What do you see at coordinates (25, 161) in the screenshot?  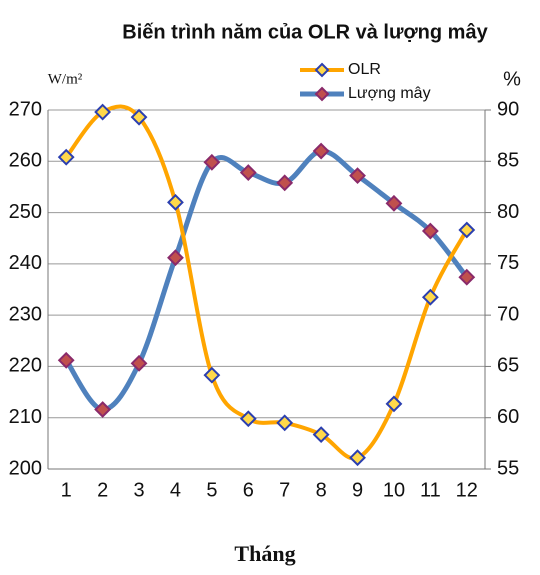 I see `y-tick-label: 260` at bounding box center [25, 161].